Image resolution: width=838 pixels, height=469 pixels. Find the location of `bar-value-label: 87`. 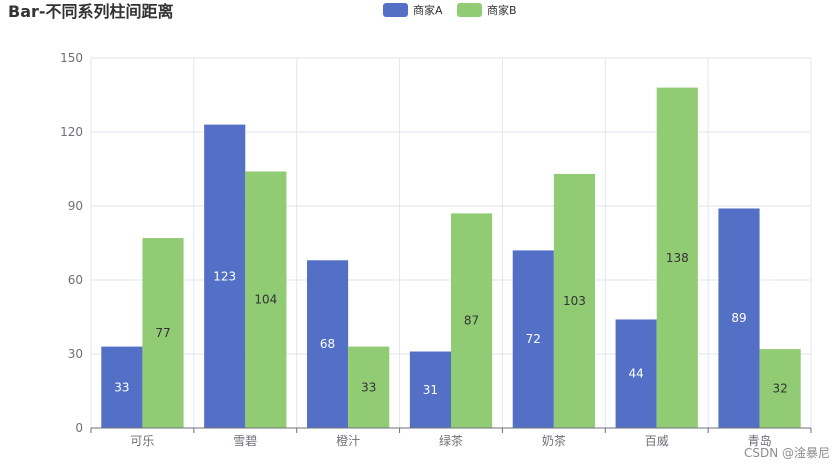

bar-value-label: 87 is located at coordinates (471, 321).